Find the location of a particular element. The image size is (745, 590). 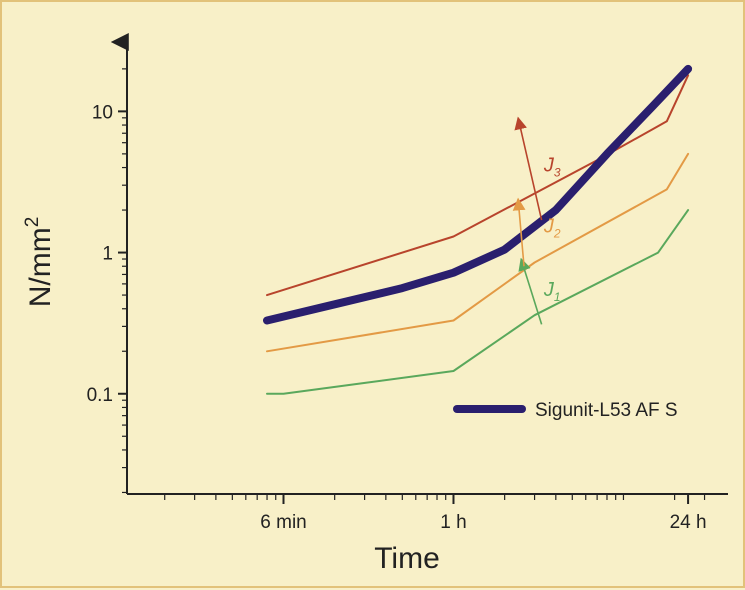

y-axis-title: N/mm2 is located at coordinates (39, 262).